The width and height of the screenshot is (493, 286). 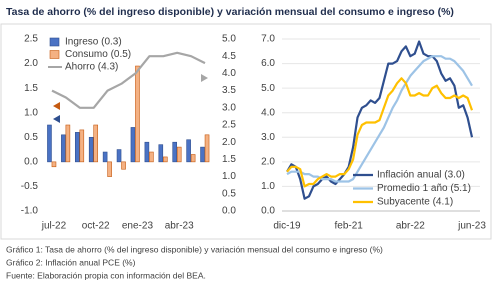 What do you see at coordinates (268, 137) in the screenshot?
I see `y-tick-label: 3.0` at bounding box center [268, 137].